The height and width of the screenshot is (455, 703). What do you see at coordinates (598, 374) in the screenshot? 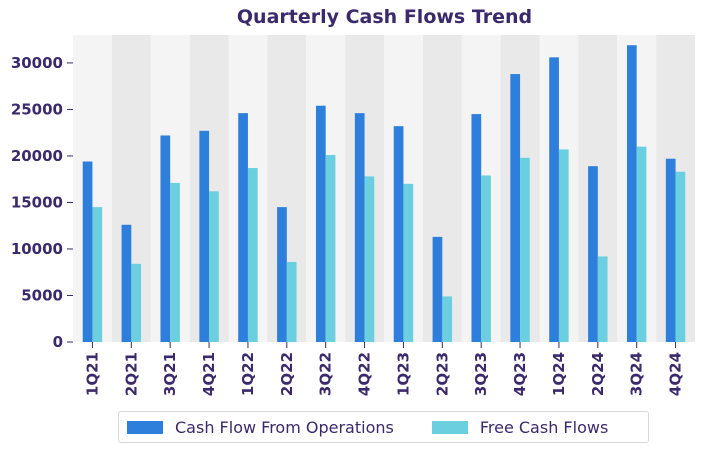
I see `x-tick-label: 2Q24` at bounding box center [598, 374].